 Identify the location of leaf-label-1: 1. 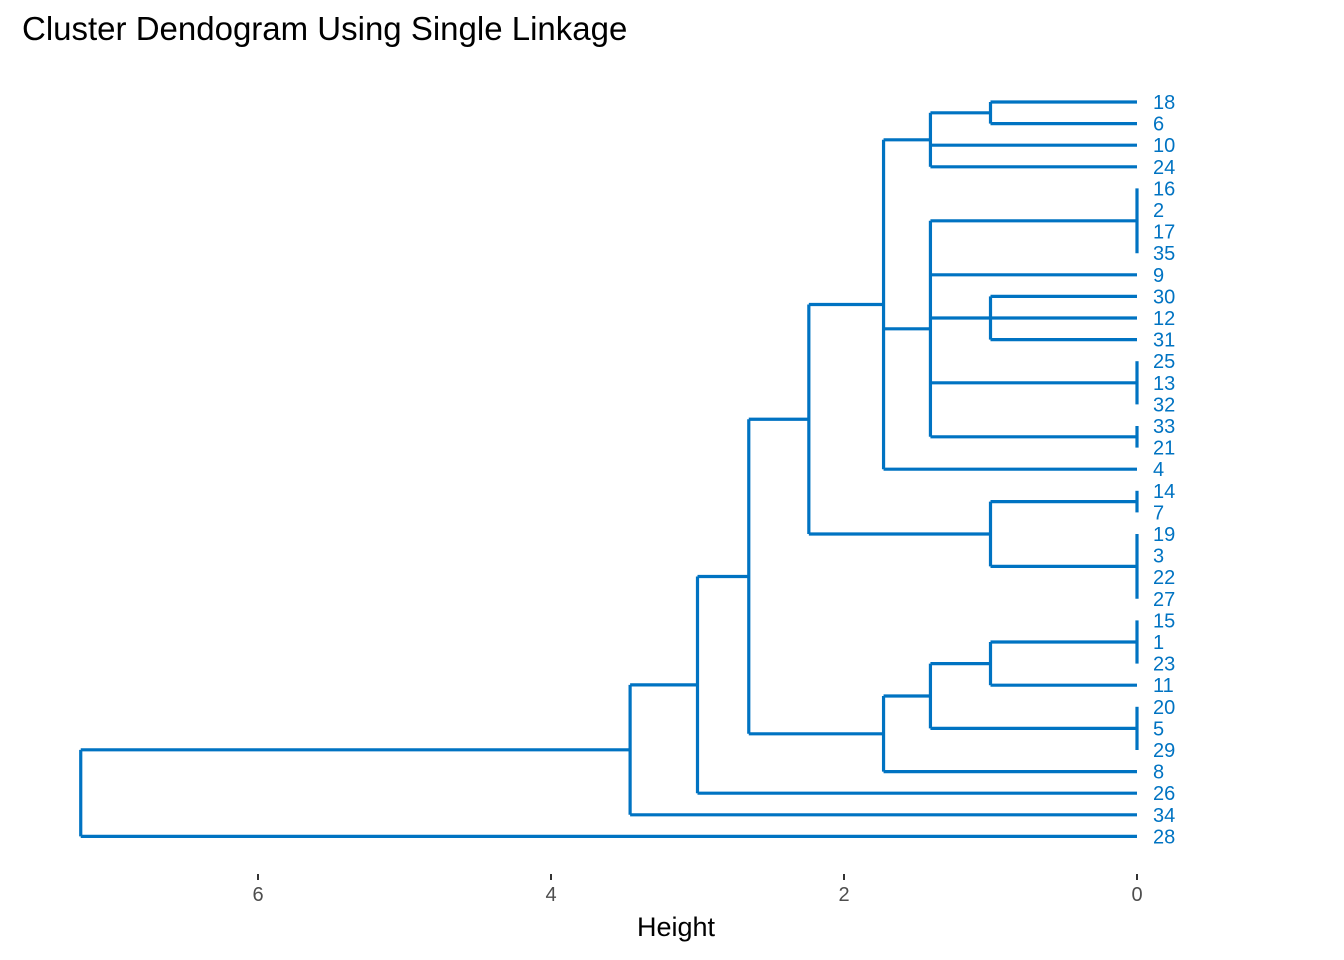
(1158, 643).